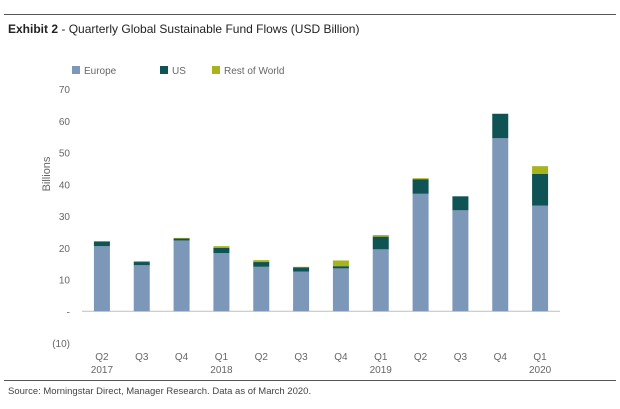 The image size is (620, 409). I want to click on x-tick-year: 2018, so click(221, 370).